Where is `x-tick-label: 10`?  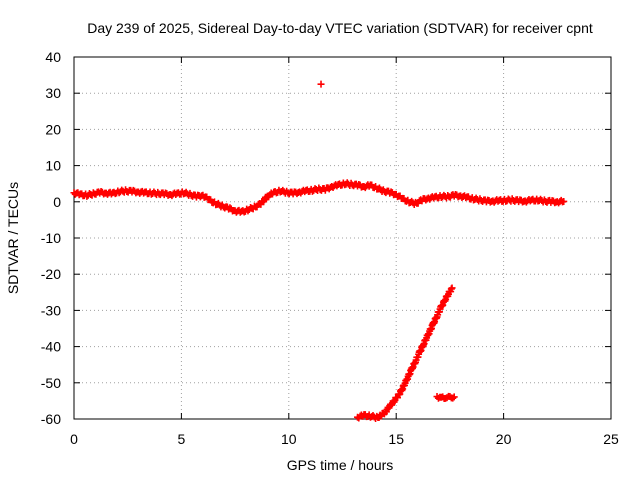 x-tick-label: 10 is located at coordinates (289, 439).